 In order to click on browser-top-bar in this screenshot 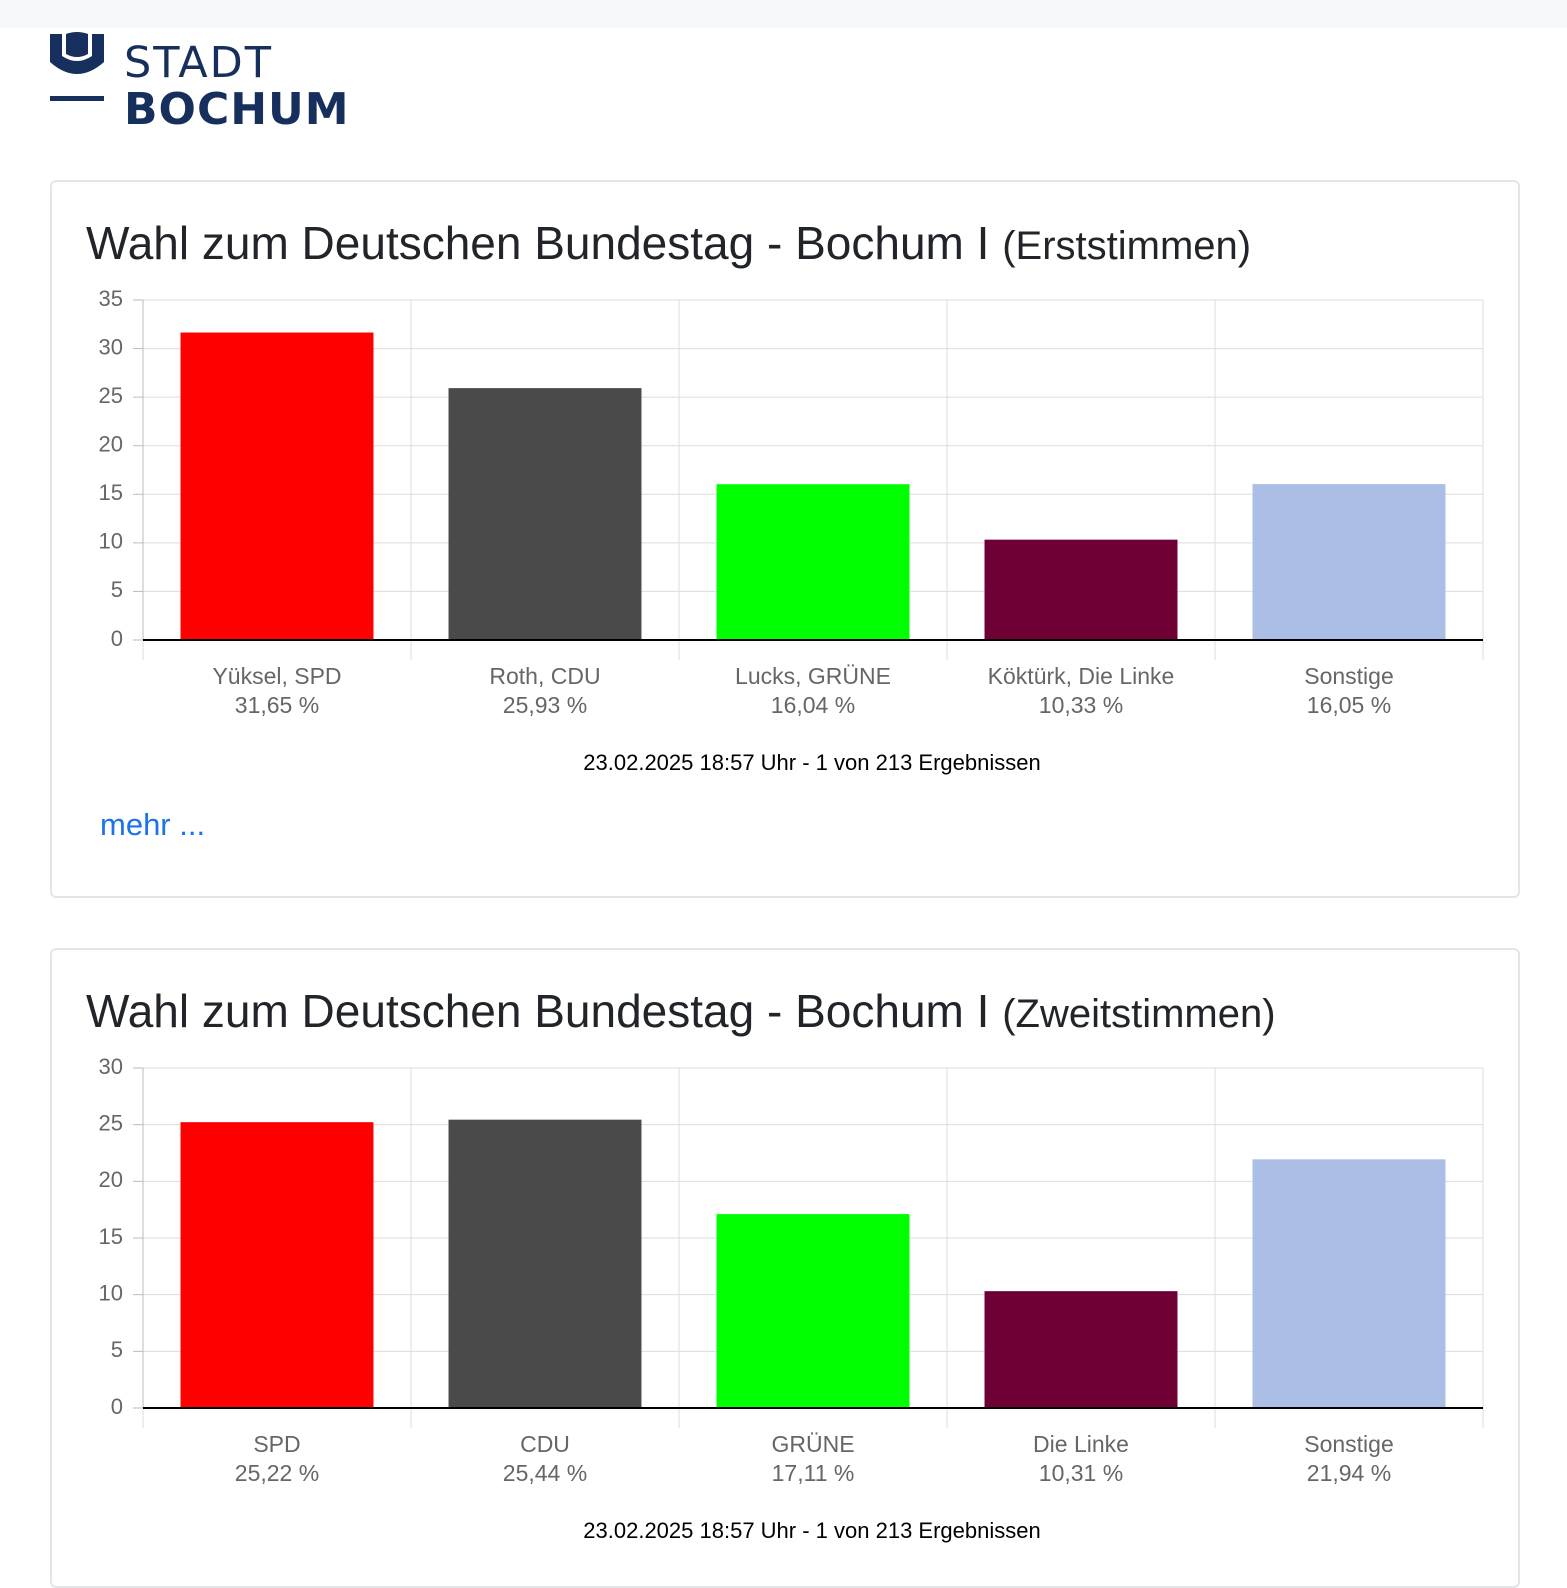, I will do `click(783, 14)`.